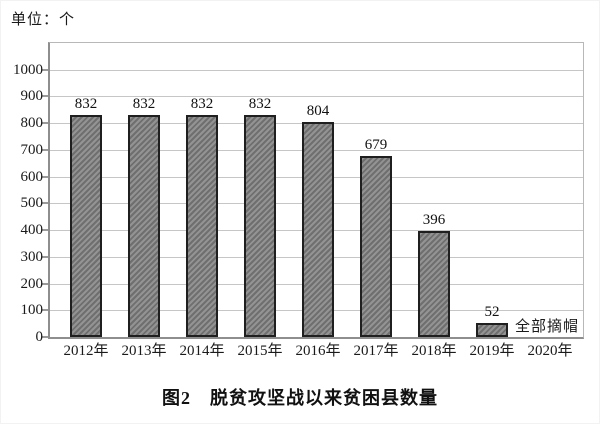 The height and width of the screenshot is (424, 600). I want to click on x-axis-label-2018年: 2018年, so click(434, 351).